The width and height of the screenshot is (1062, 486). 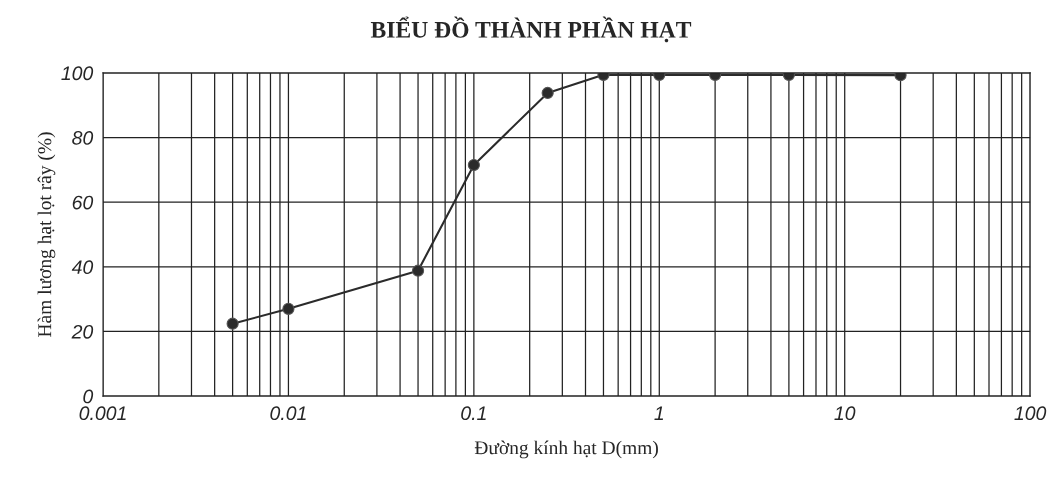 I want to click on chart-title: BIỂU ĐỒ THÀNH PHẦN HẠT, so click(x=531, y=29).